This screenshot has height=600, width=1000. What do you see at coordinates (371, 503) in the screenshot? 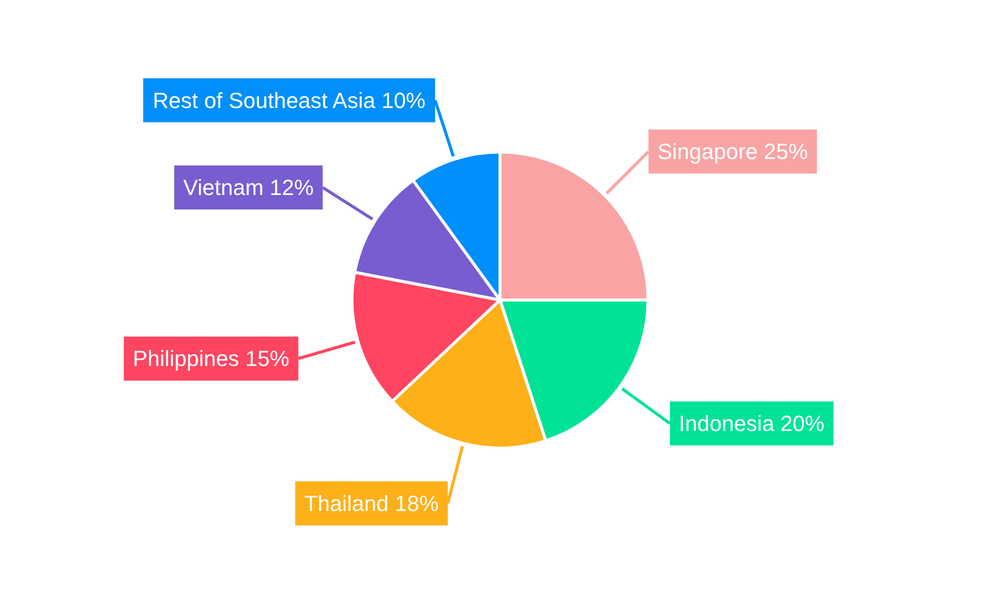
I see `slice-label: Thailand 18%` at bounding box center [371, 503].